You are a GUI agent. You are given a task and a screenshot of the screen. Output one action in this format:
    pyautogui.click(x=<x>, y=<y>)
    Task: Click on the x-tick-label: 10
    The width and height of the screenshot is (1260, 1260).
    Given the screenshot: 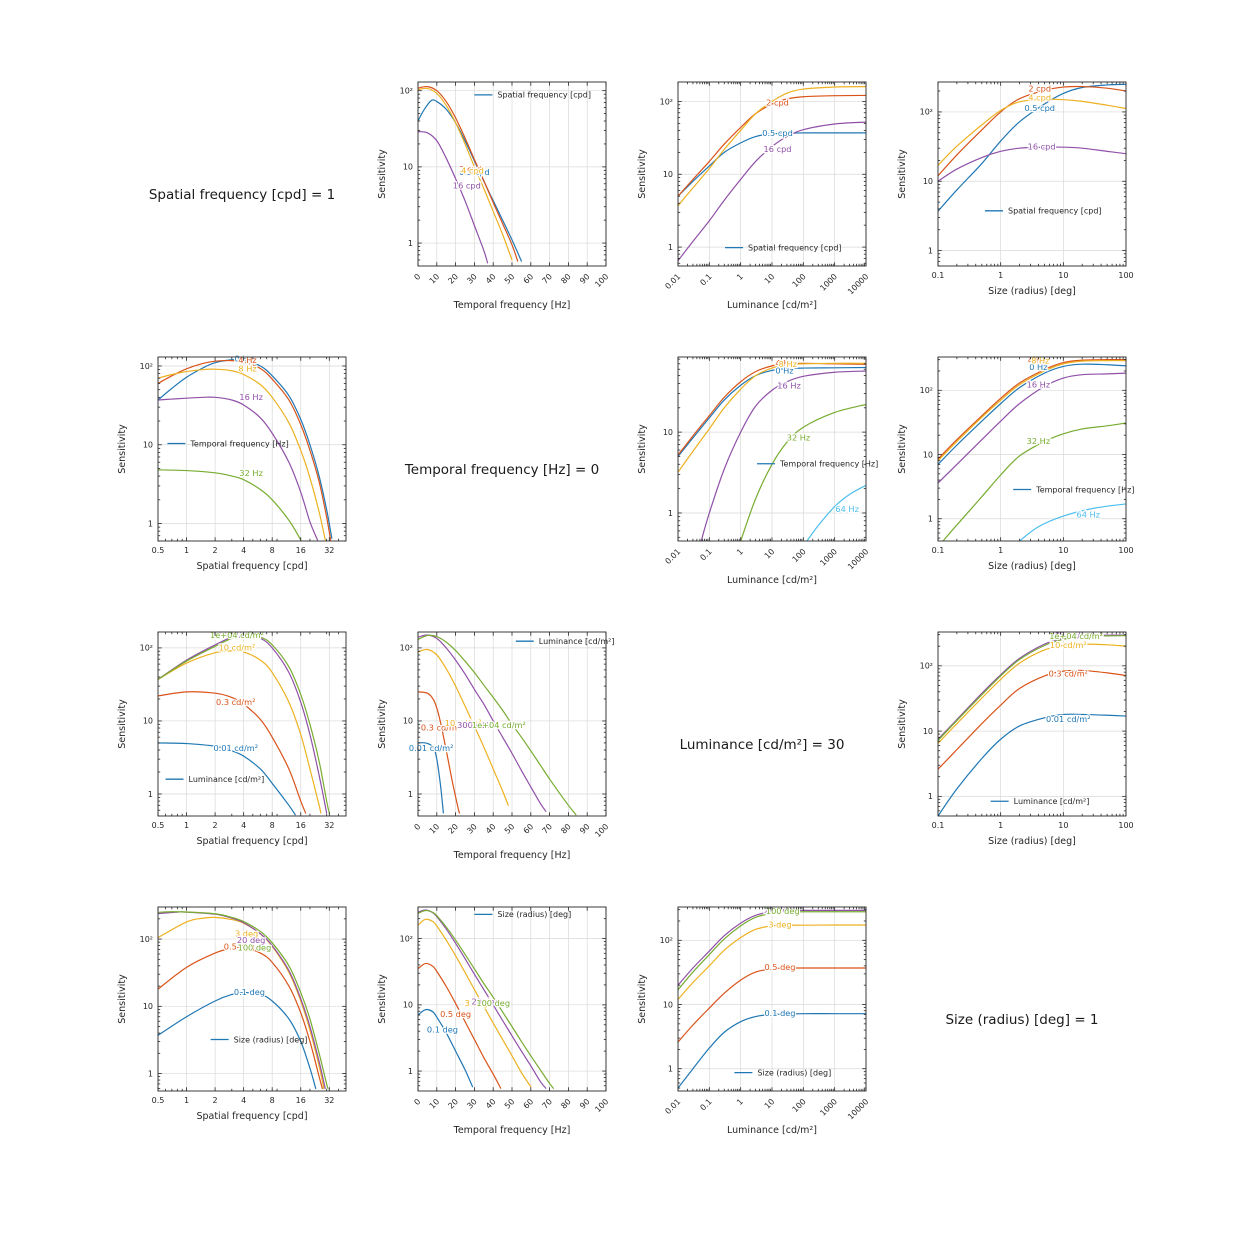 What is the action you would take?
    pyautogui.click(x=770, y=1104)
    